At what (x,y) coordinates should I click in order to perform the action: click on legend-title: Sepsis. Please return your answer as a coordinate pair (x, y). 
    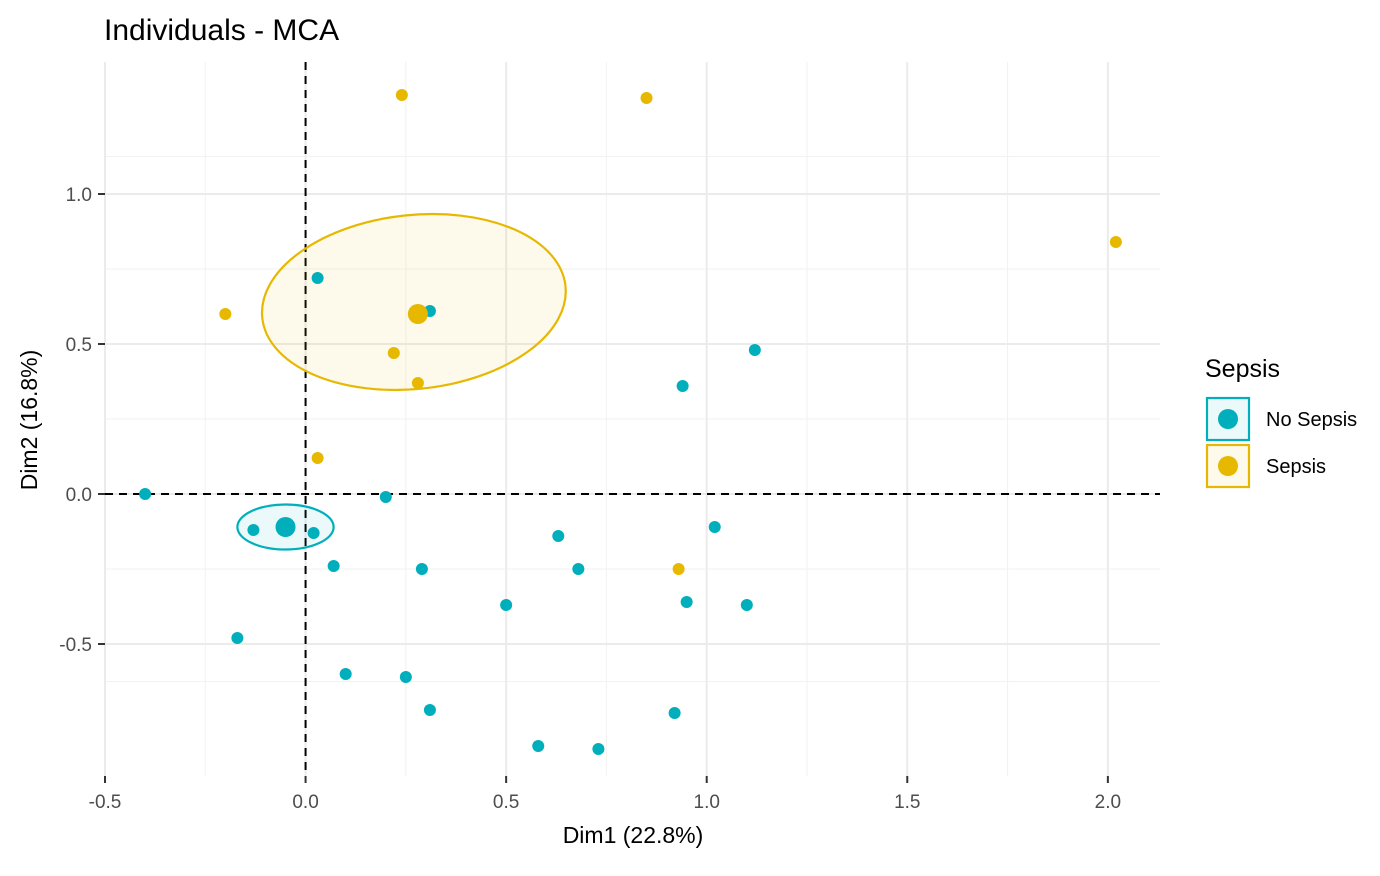
    Looking at the image, I should click on (1242, 369).